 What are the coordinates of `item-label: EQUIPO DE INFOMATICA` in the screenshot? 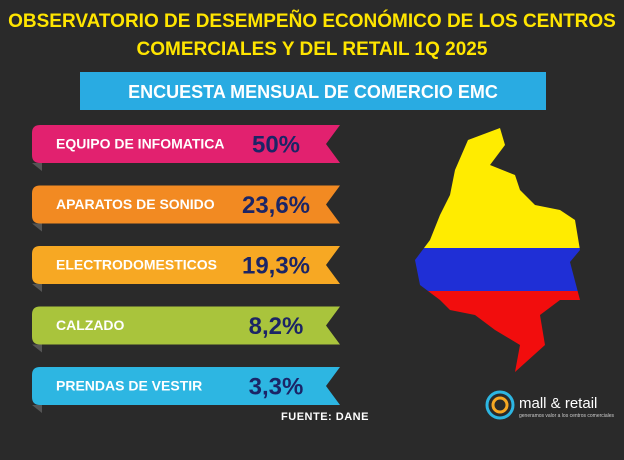 It's located at (140, 144).